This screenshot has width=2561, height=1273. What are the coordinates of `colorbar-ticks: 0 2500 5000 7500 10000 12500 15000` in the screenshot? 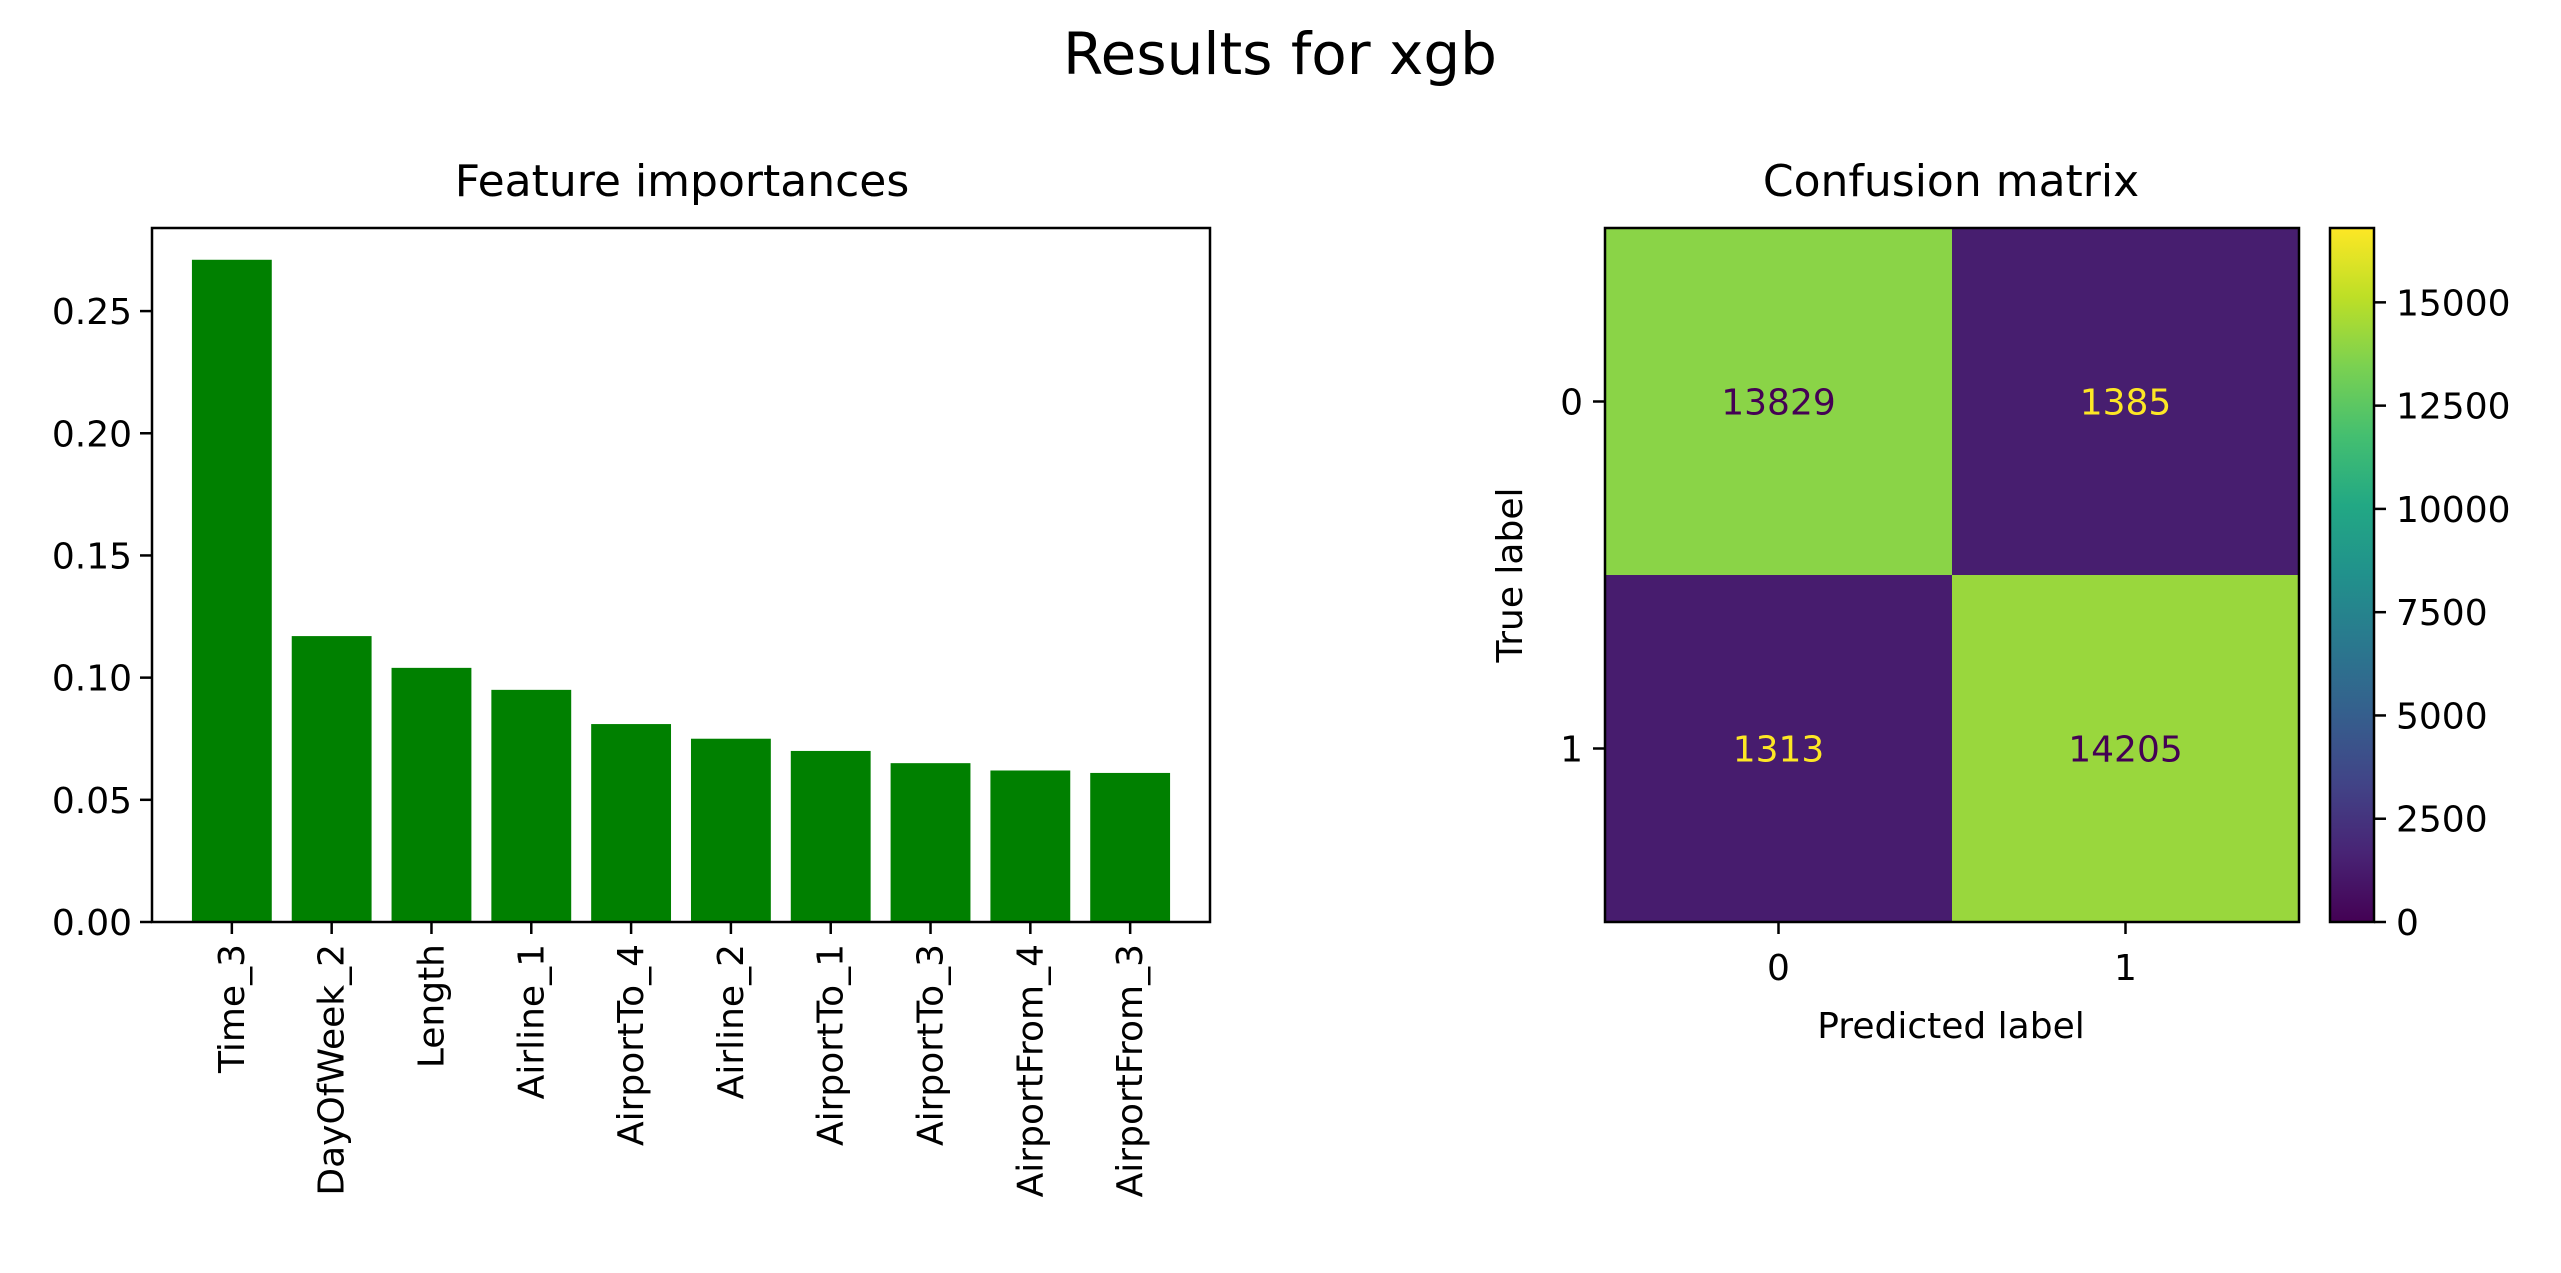 It's located at (2442, 613).